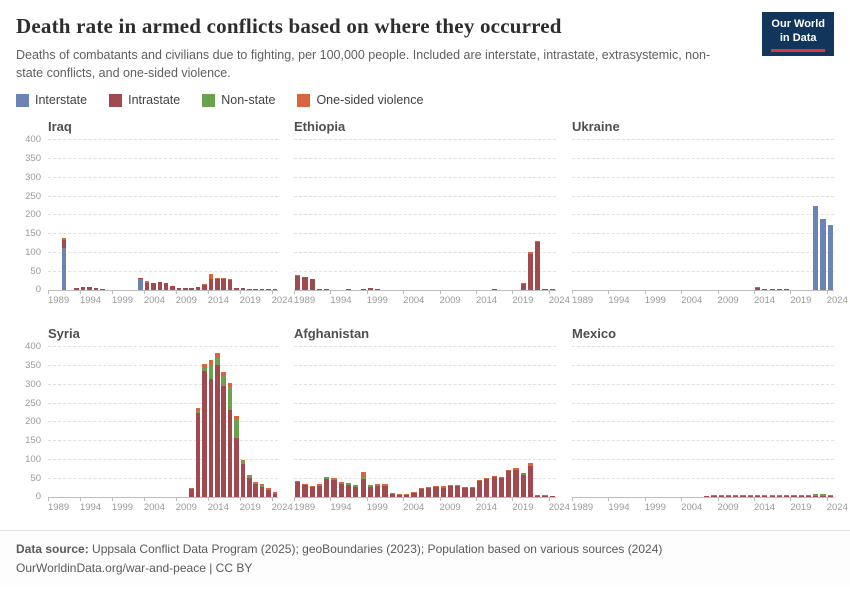  What do you see at coordinates (140, 284) in the screenshot?
I see `bar-iraq-2003` at bounding box center [140, 284].